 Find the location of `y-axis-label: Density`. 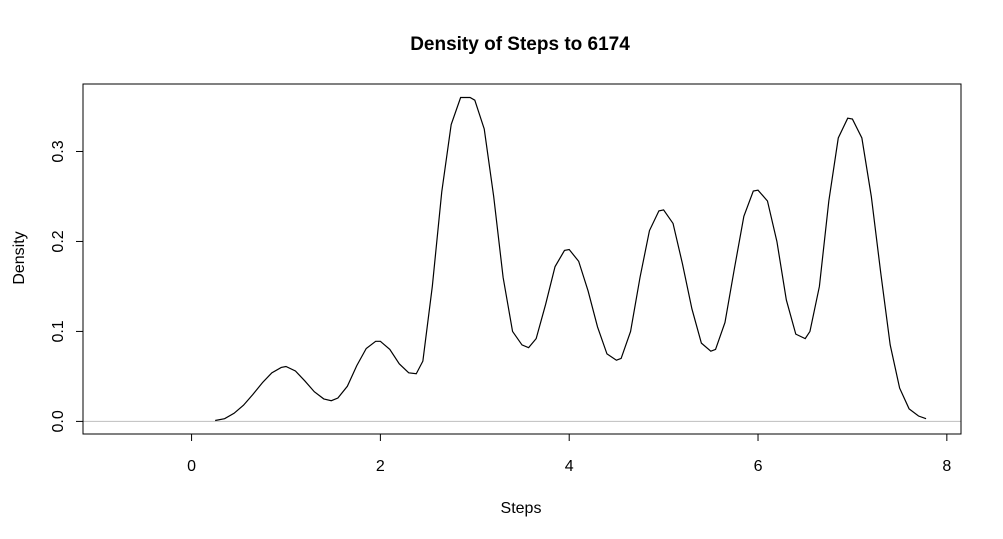

y-axis-label: Density is located at coordinates (19, 257).